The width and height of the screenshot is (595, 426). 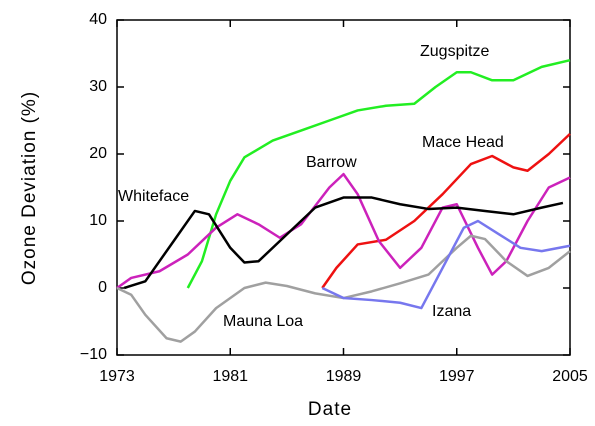 What do you see at coordinates (454, 51) in the screenshot?
I see `series-label: Zugspitze` at bounding box center [454, 51].